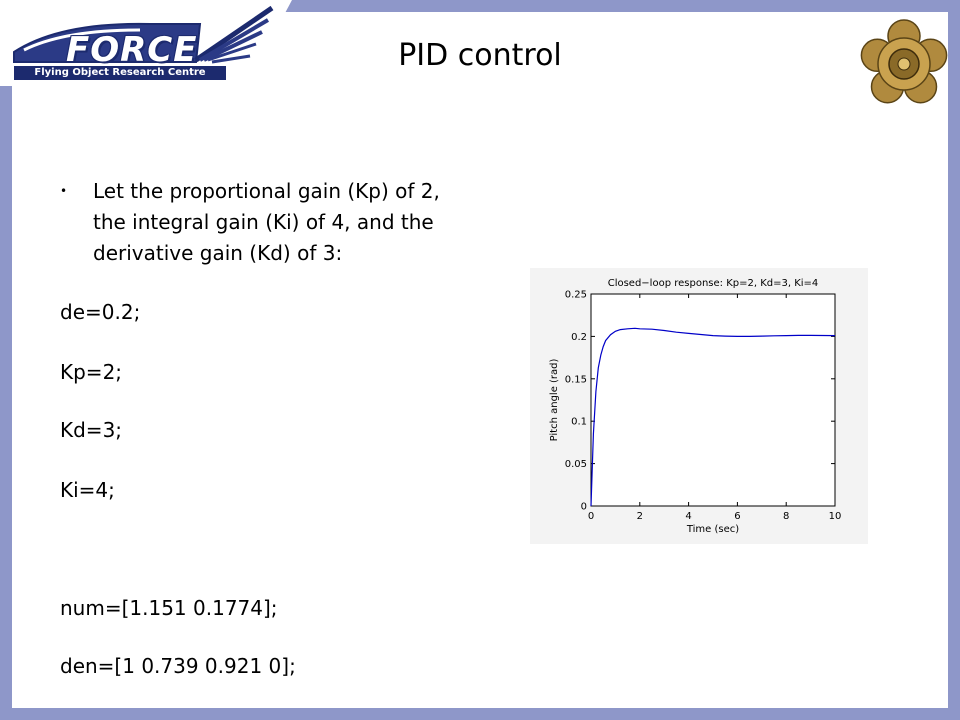  I want to click on x-tick-label: 8, so click(786, 516).